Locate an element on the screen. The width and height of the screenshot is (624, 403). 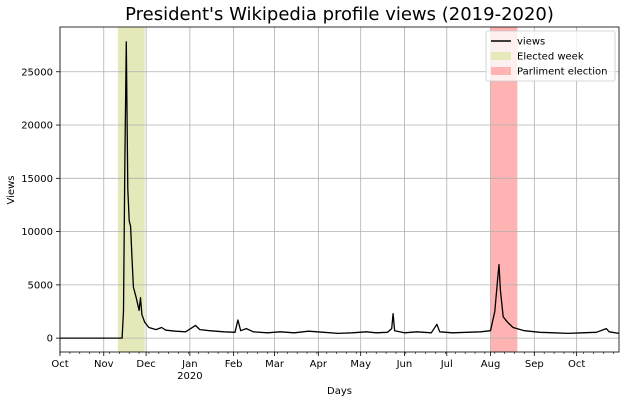
x-tick-sublabel-4: 2020 is located at coordinates (189, 376).